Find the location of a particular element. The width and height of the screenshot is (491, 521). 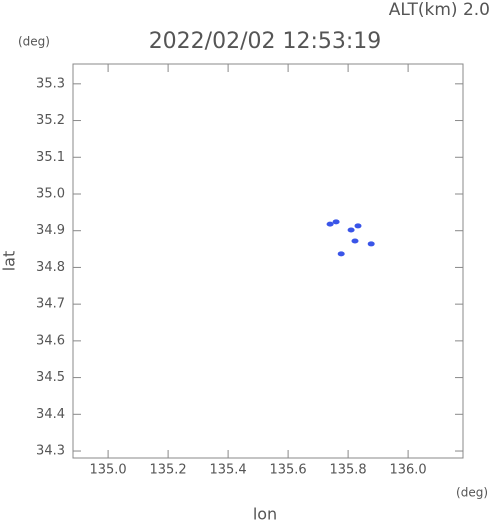

altitude-label: ALT(km) 2.0 is located at coordinates (439, 10).